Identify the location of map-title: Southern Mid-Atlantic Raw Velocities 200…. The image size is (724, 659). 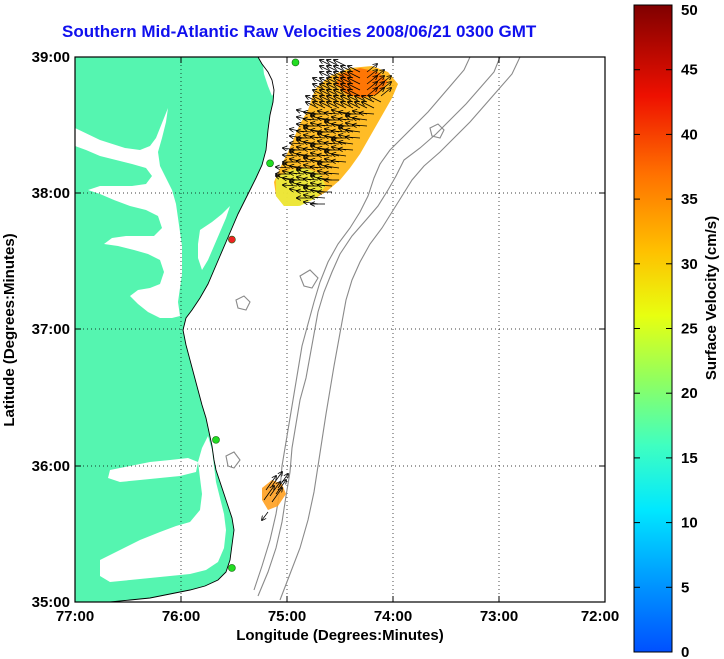
(299, 31).